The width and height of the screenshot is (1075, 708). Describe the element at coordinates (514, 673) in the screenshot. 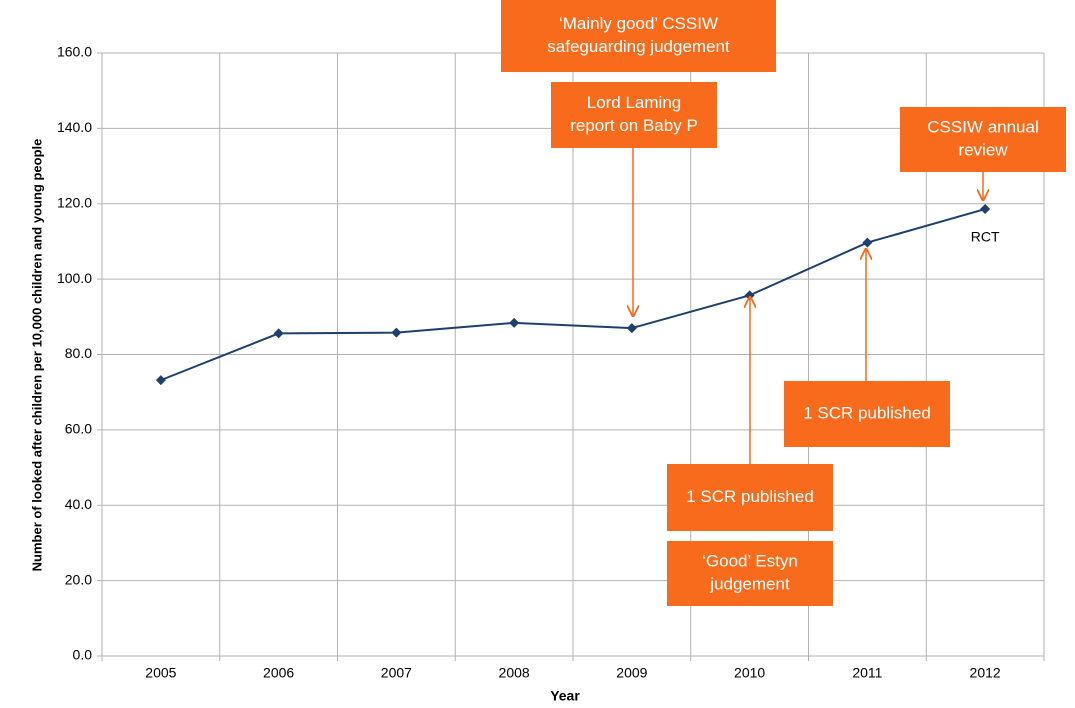

I see `x-tick-label: 2008` at that location.